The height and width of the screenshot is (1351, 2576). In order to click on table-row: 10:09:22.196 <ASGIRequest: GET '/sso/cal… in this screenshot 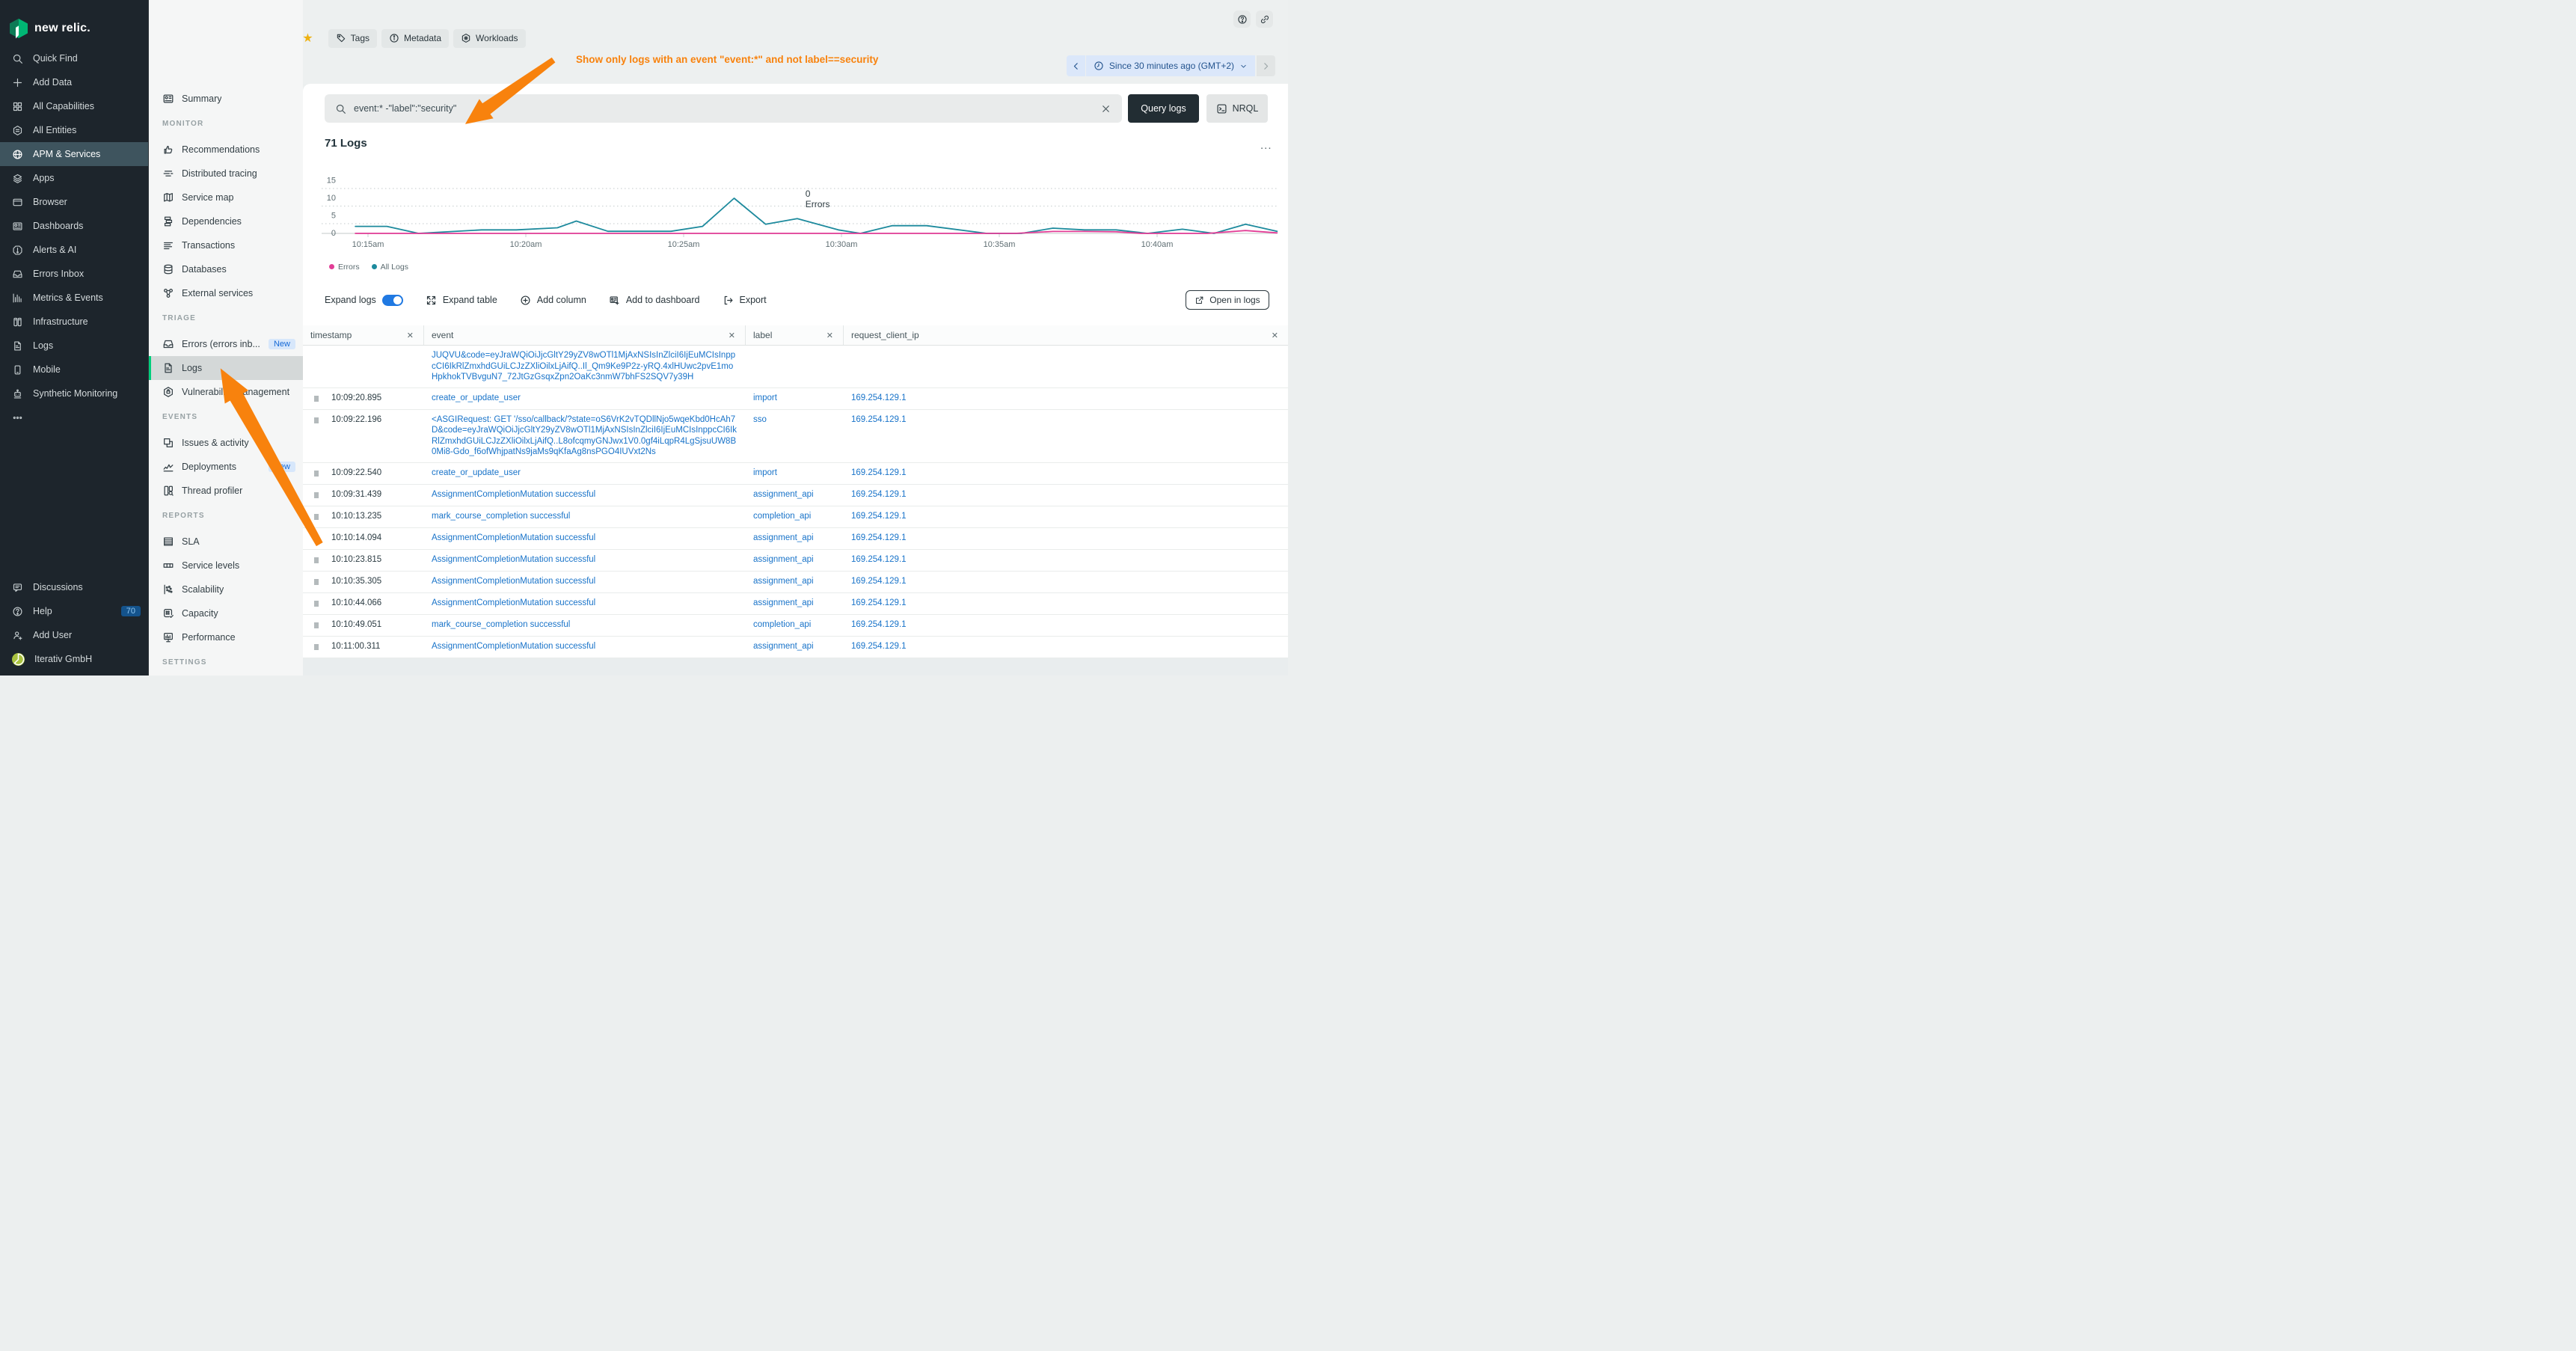, I will do `click(795, 436)`.